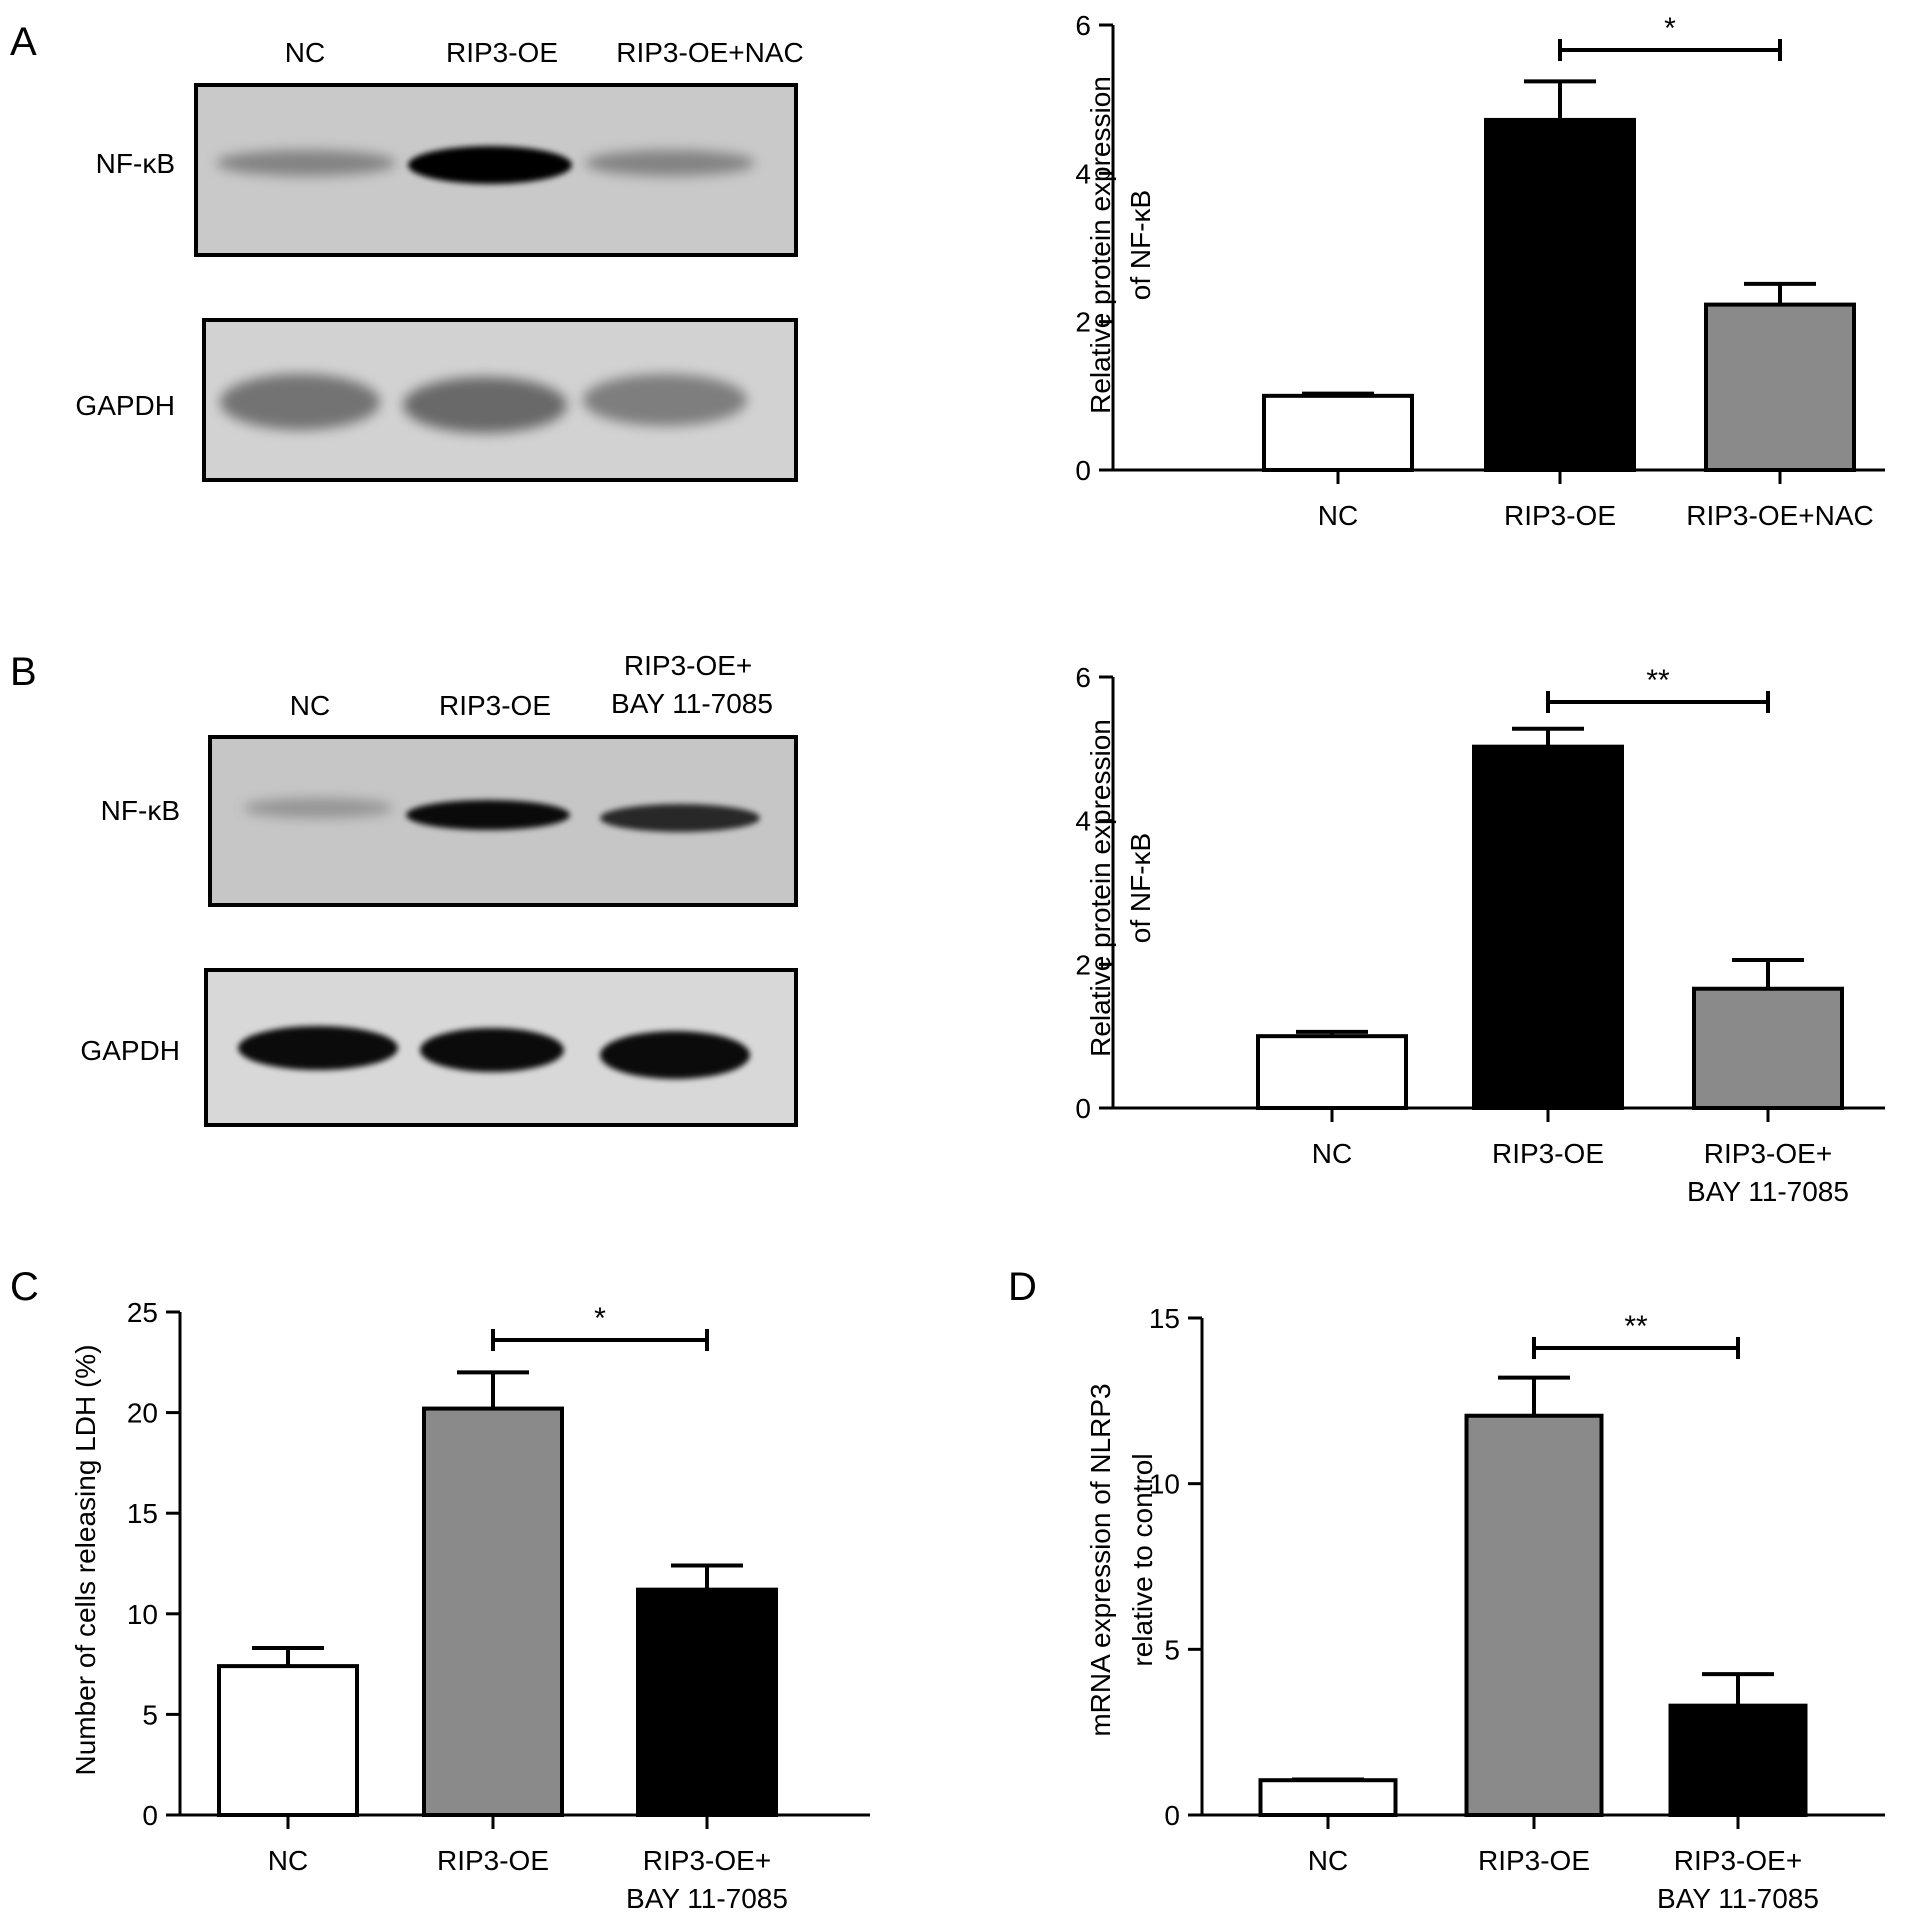 This screenshot has width=1913, height=1928. Describe the element at coordinates (310, 705) in the screenshot. I see `blot-b-lane-label-0: NC` at that location.